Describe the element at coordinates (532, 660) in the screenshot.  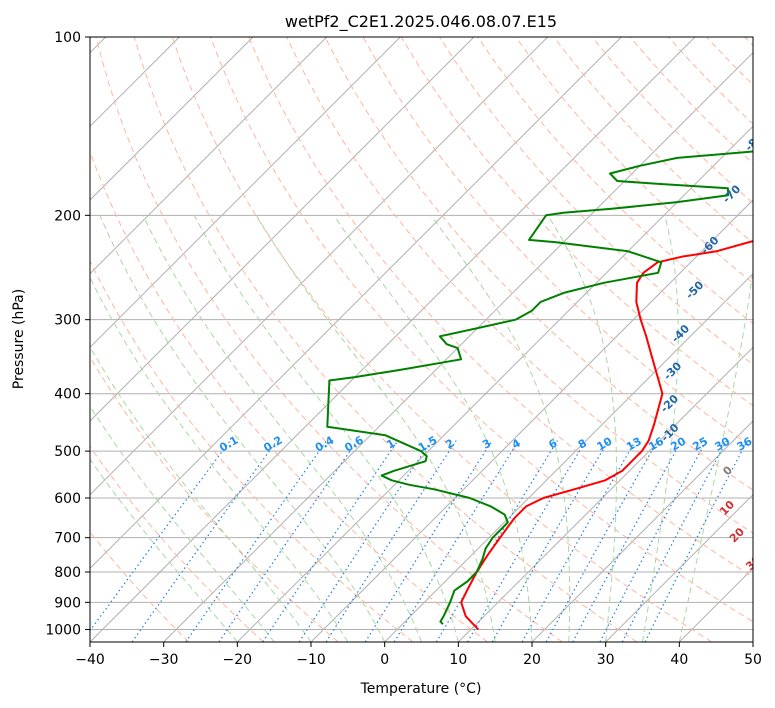
I see `x-tick-label: 20` at that location.